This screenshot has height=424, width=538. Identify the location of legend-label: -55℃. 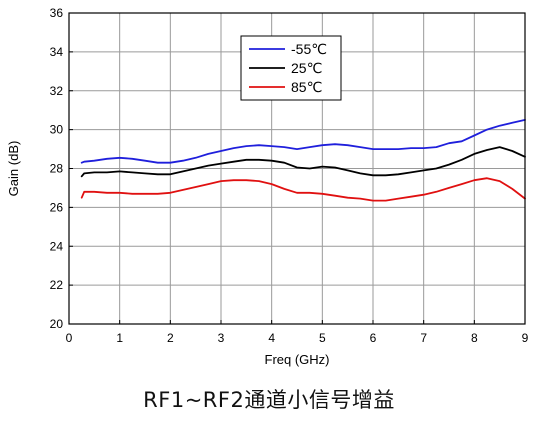
(309, 49).